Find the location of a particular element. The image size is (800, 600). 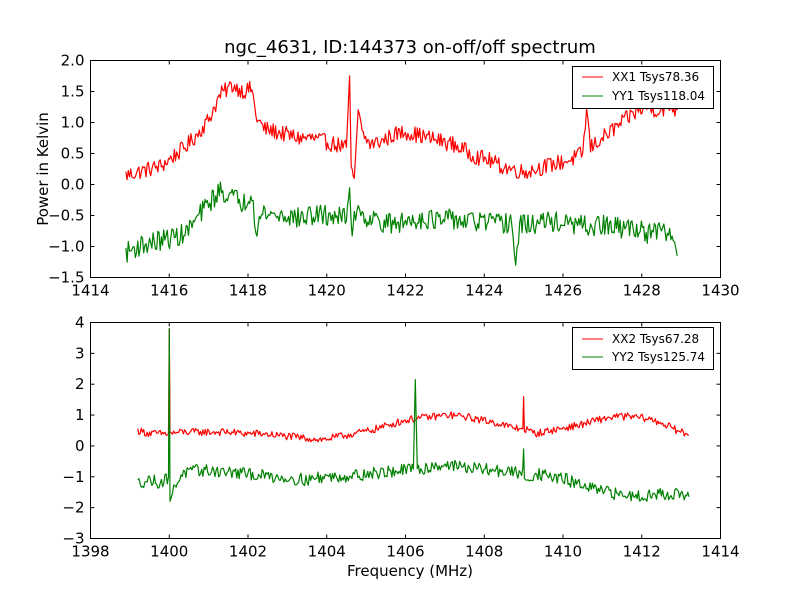

x-tick-label: 1422 is located at coordinates (405, 291).